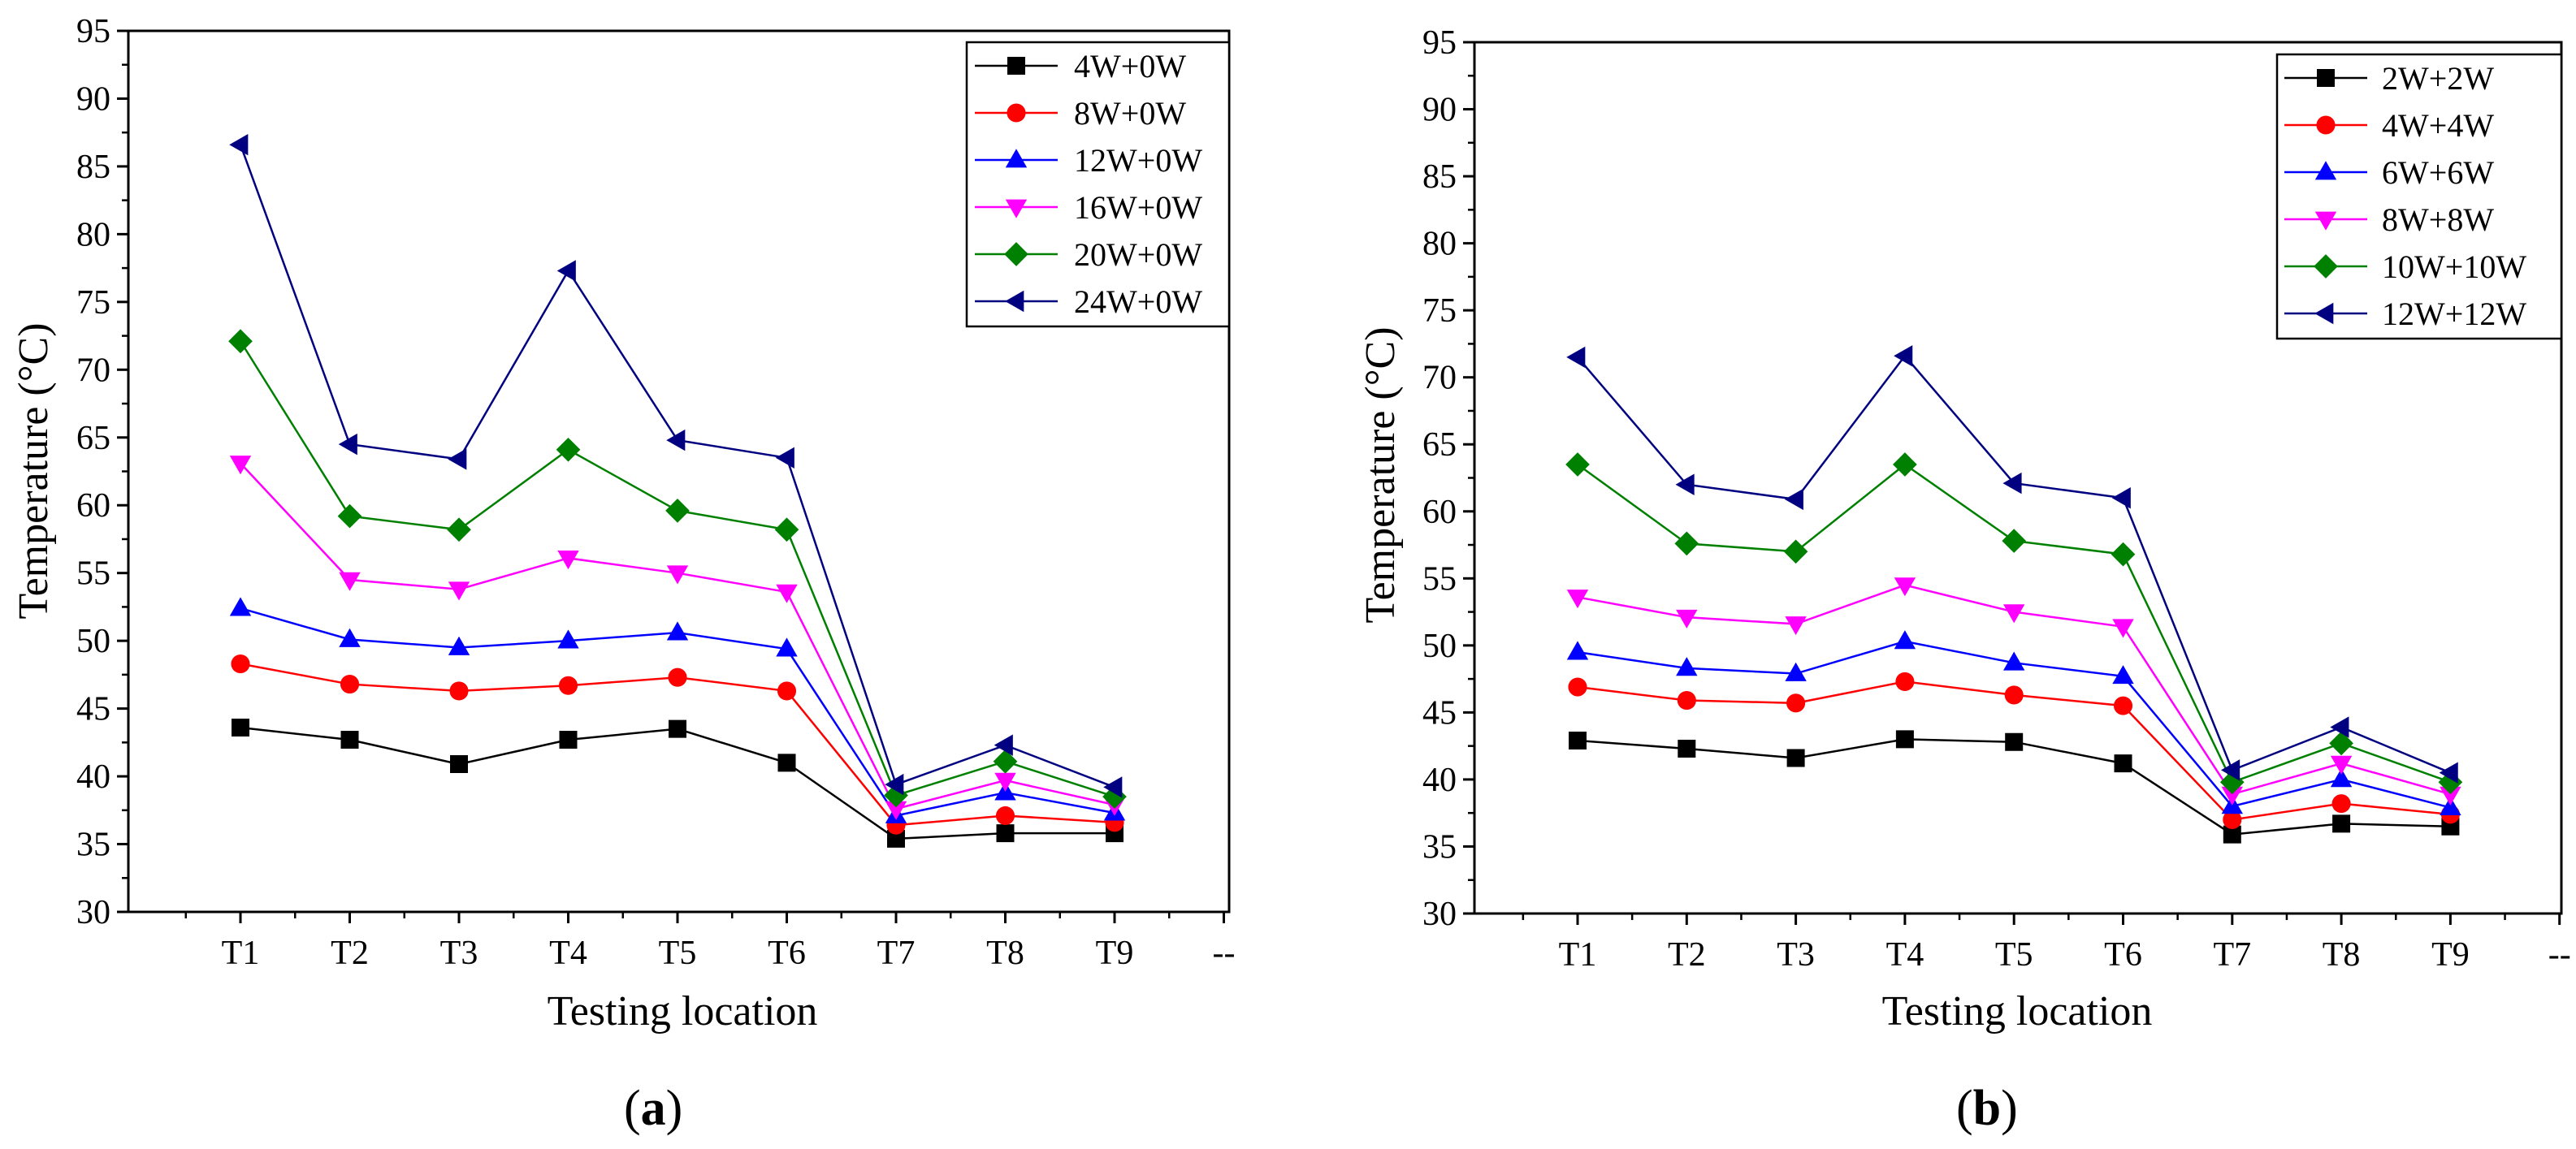  Describe the element at coordinates (93, 506) in the screenshot. I see `y-tick-label: 60` at that location.